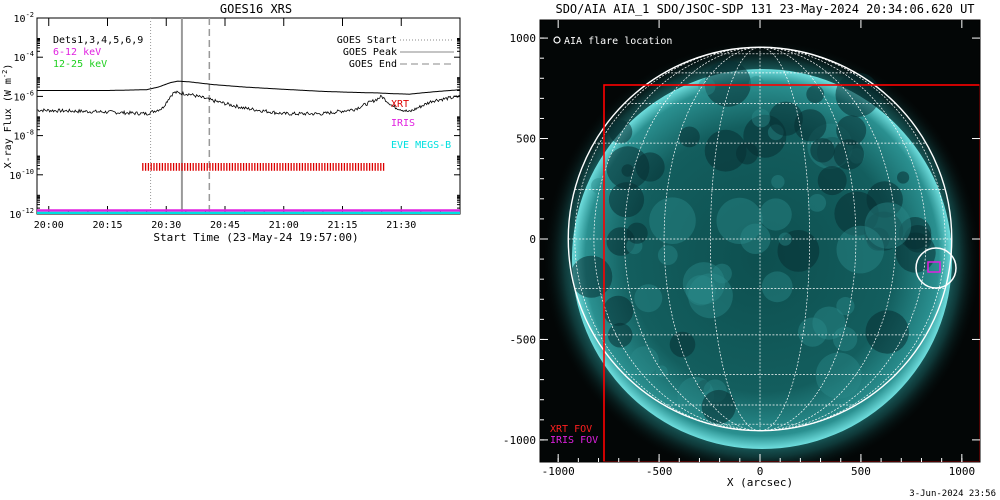 Image resolution: width=1000 pixels, height=500 pixels. Describe the element at coordinates (952, 494) in the screenshot. I see `footer-date: 3-Jun-2024 23:56` at that location.